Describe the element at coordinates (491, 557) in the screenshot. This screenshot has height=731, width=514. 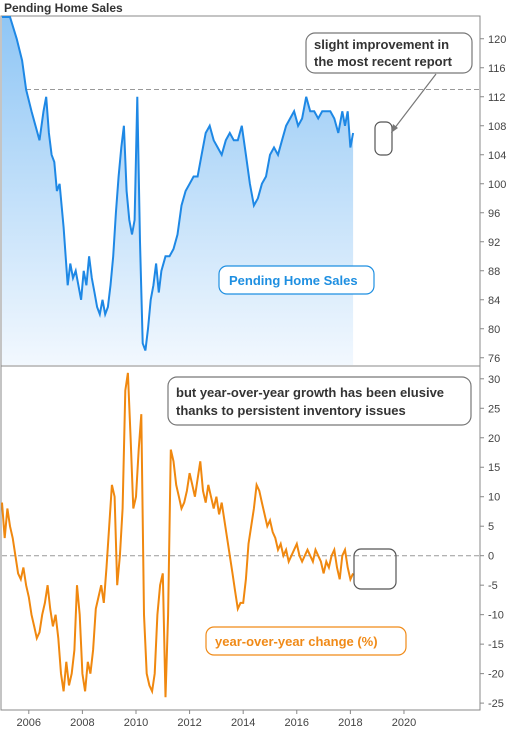
I see `bottom-y-tick-label: 0` at that location.